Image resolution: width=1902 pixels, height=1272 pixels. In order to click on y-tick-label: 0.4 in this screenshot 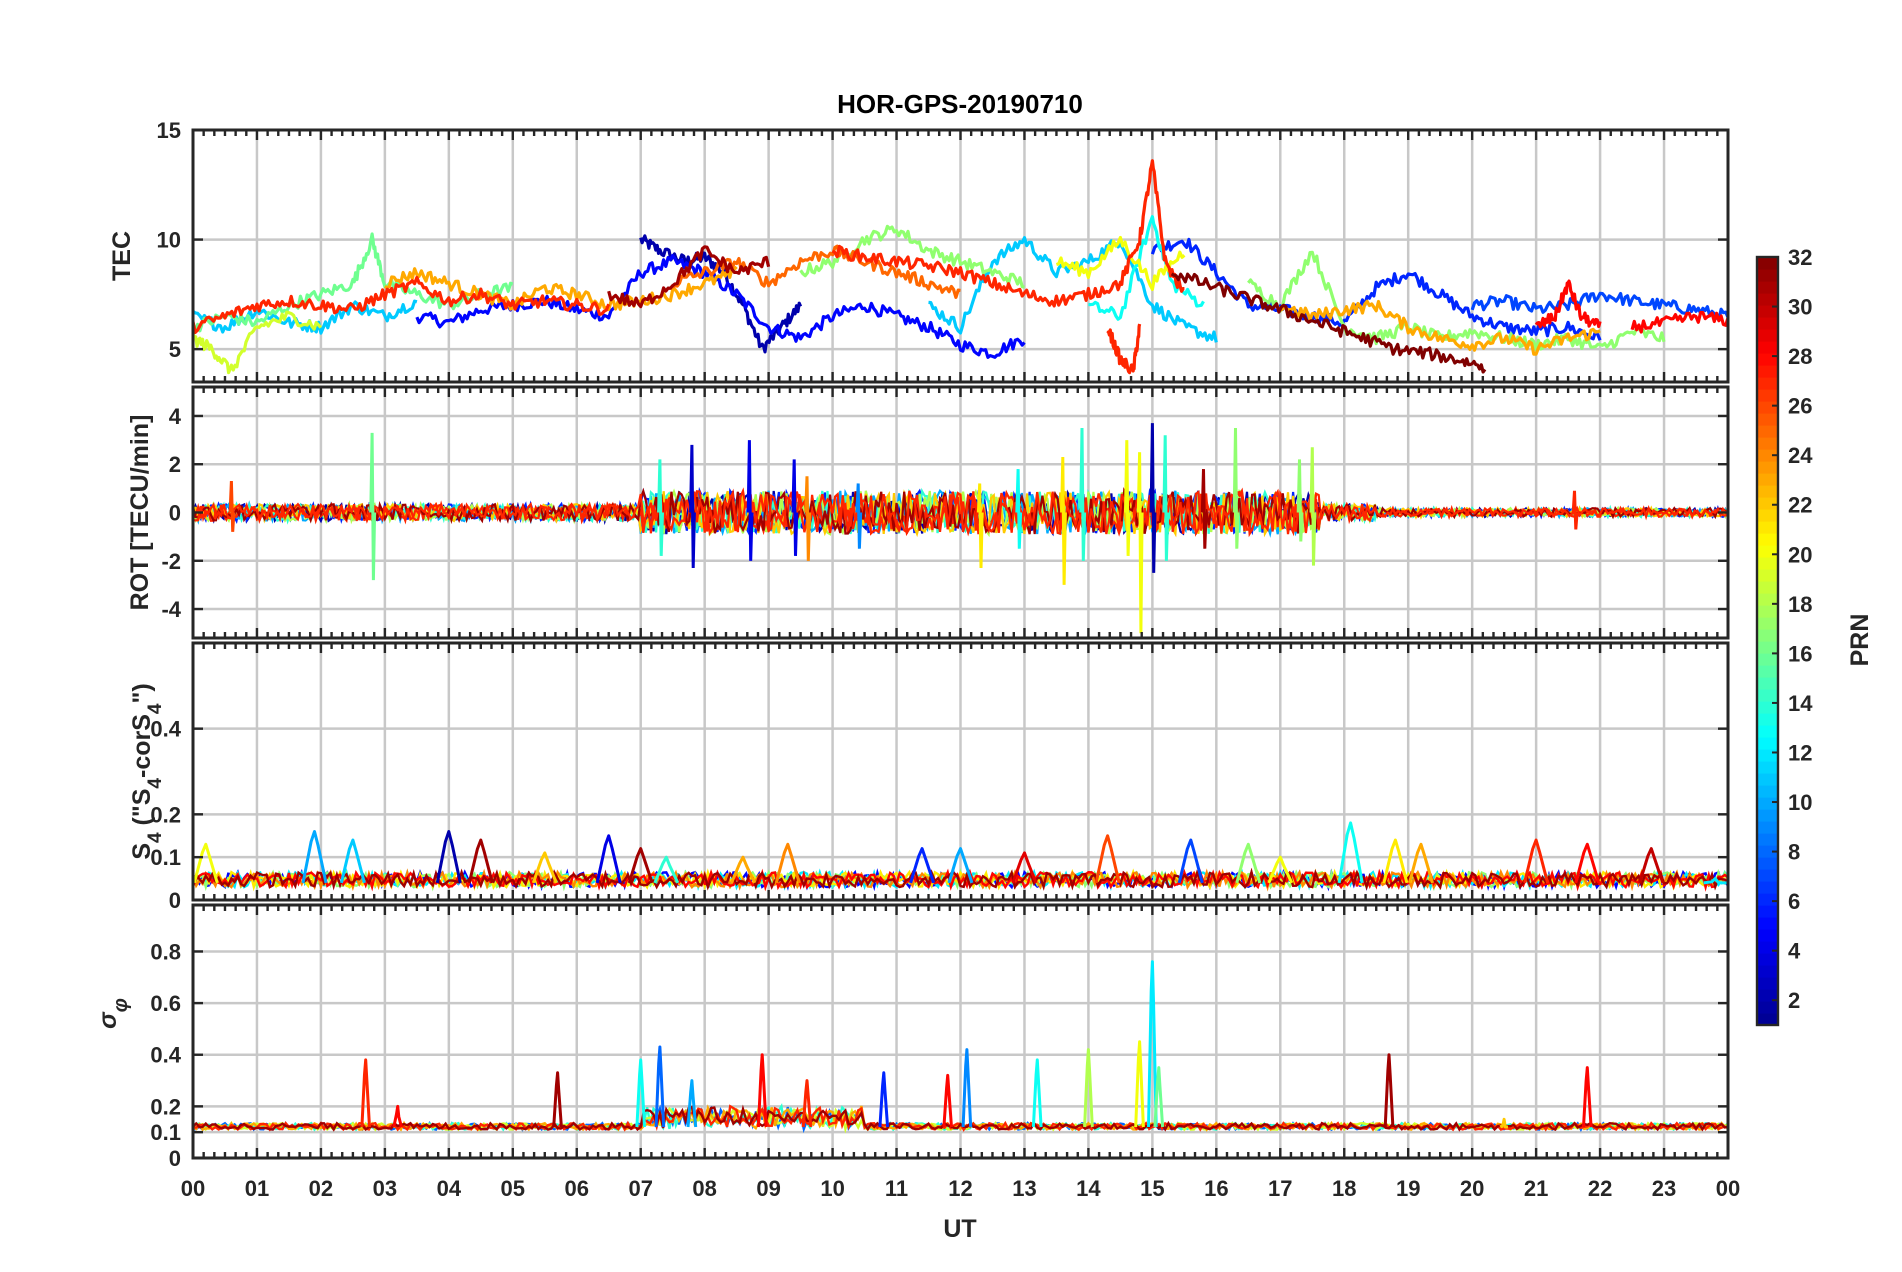, I will do `click(165, 1055)`.